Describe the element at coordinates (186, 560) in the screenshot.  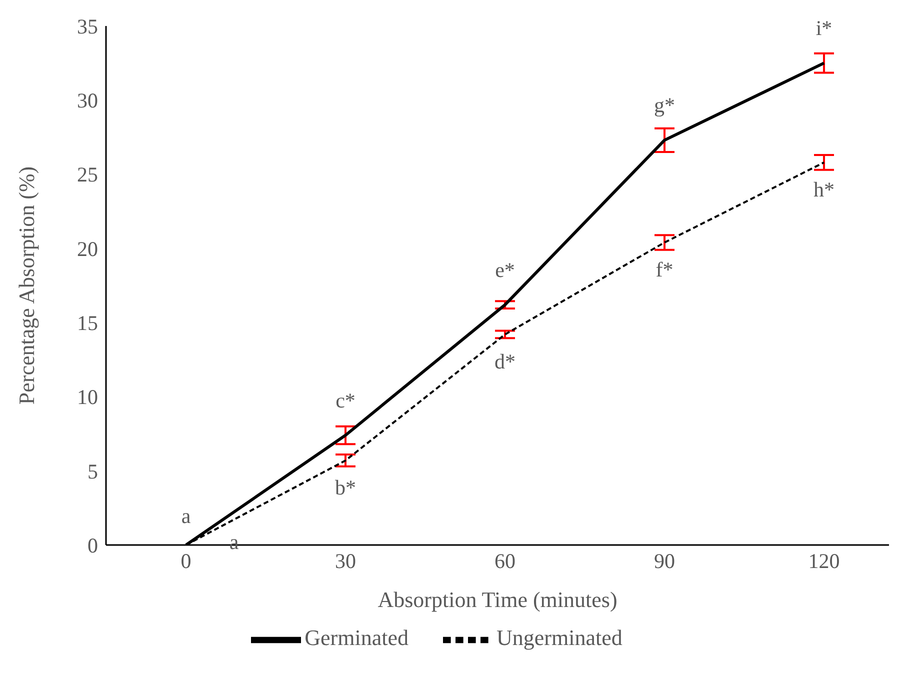
I see `x-tick-label: 0` at that location.